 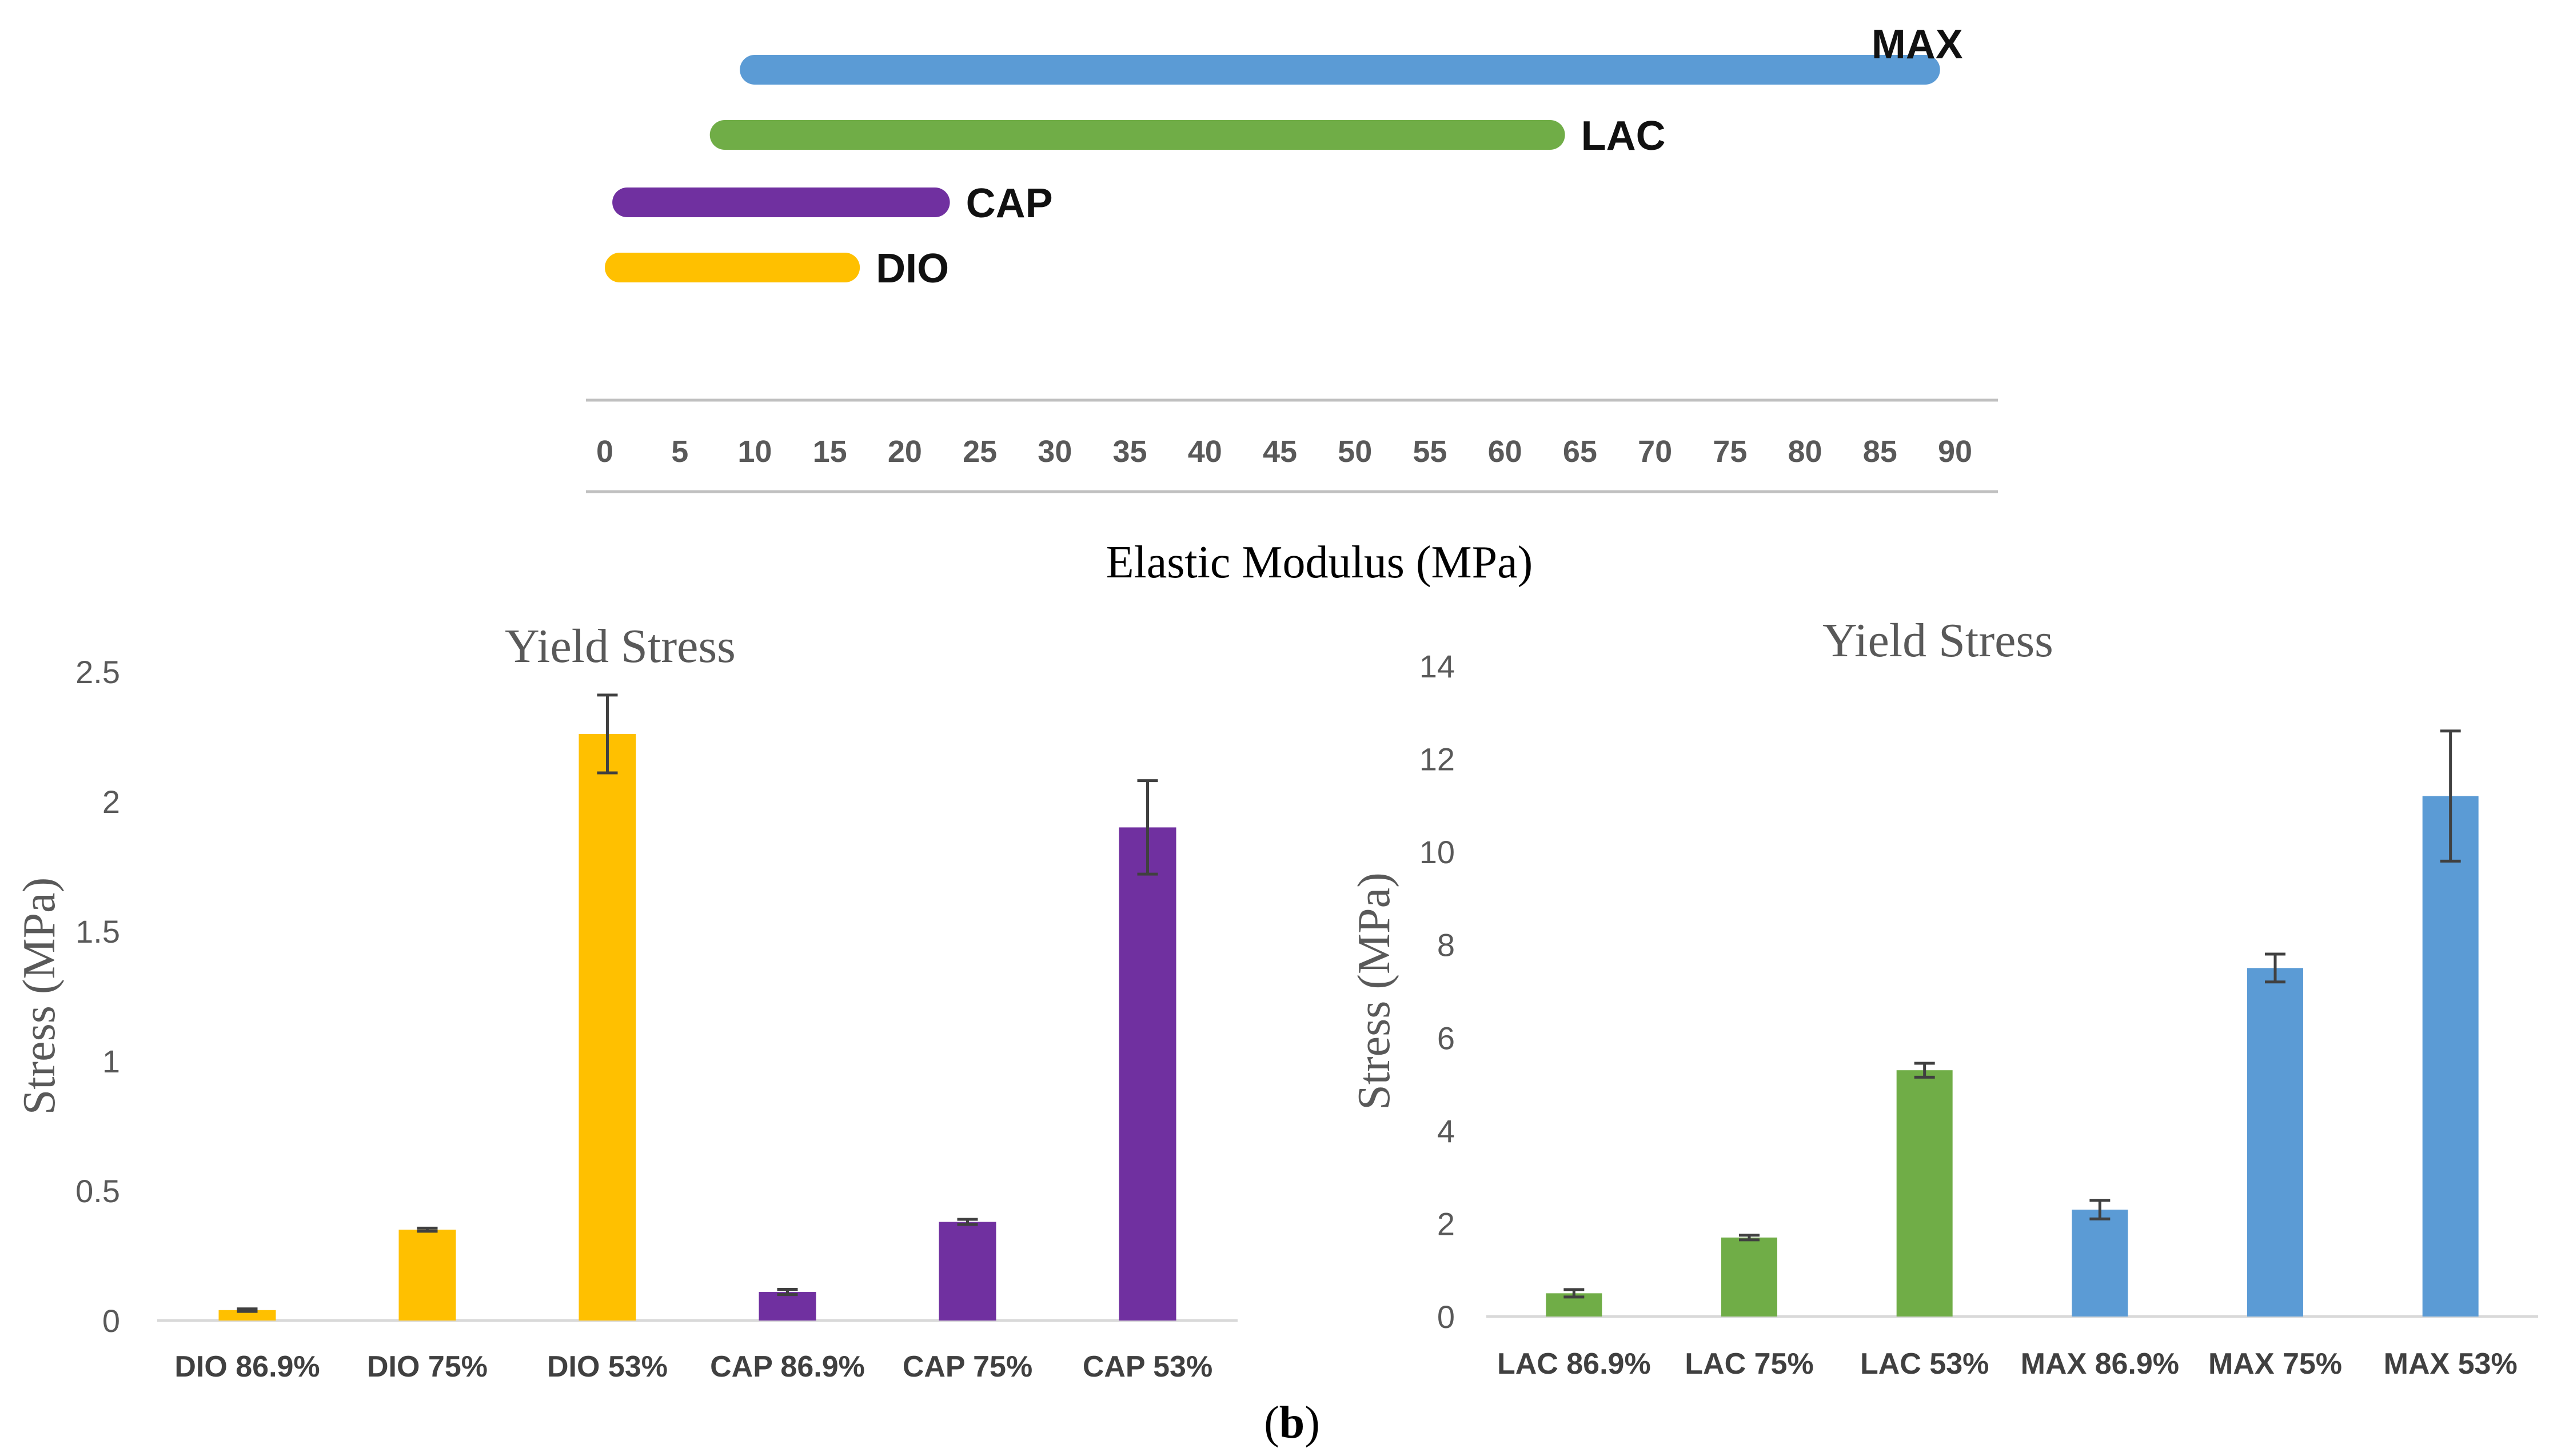 I want to click on category-label-lac-53pct: LAC 53%, so click(x=1924, y=1364).